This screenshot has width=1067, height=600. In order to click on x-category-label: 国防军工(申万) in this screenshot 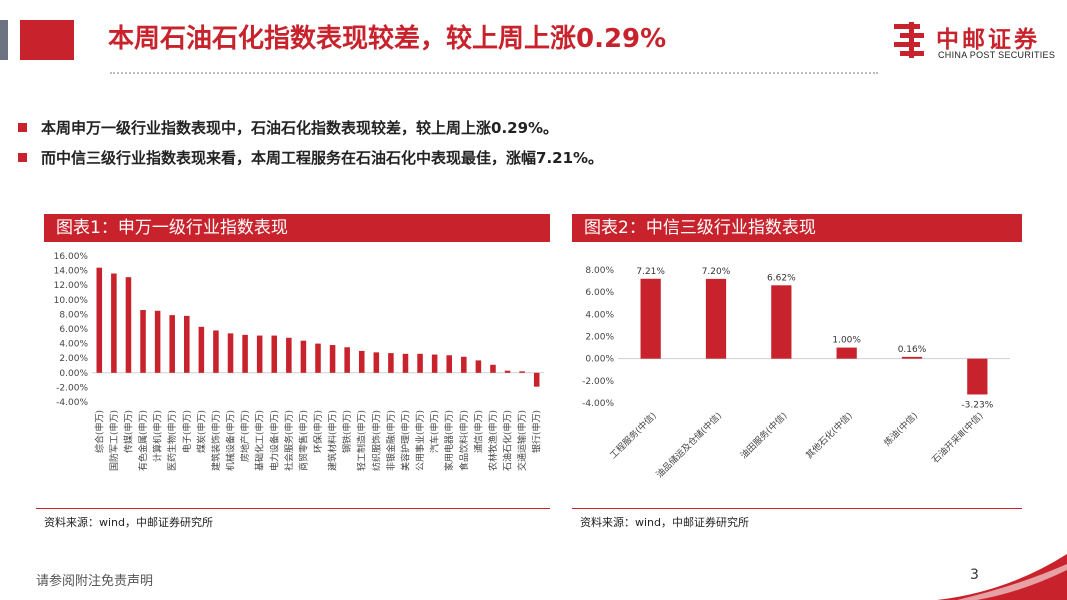, I will do `click(114, 440)`.